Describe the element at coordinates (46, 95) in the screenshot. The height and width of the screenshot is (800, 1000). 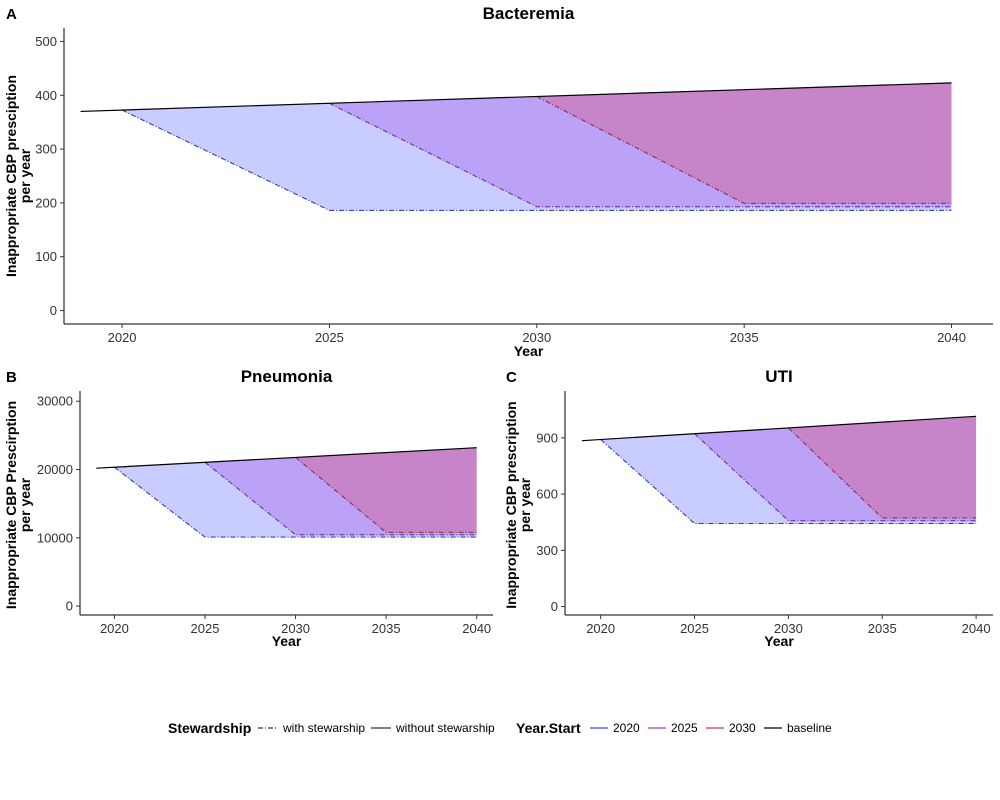
I see `y-tick-label: 400` at that location.